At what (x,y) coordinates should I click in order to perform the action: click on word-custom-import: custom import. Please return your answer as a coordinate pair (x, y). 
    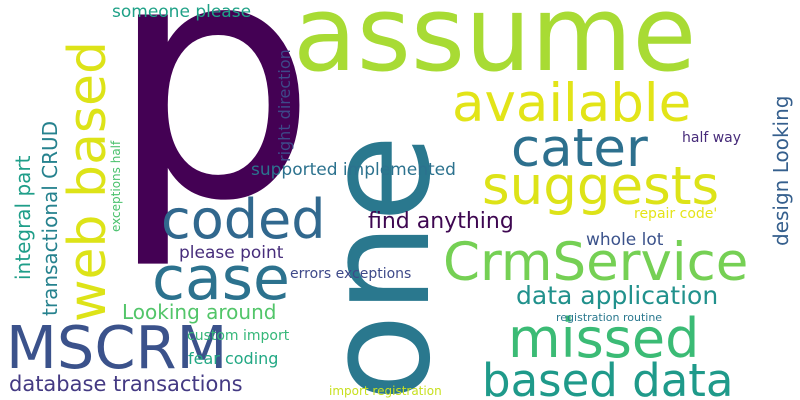
    Looking at the image, I should click on (238, 336).